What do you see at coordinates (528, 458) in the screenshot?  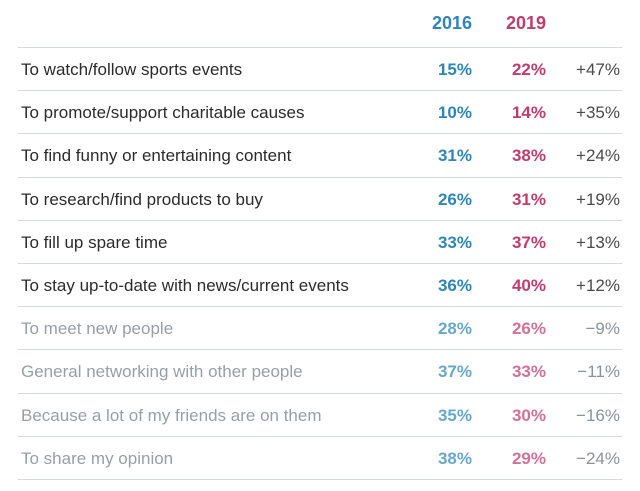 I see `value-2019: 29%` at bounding box center [528, 458].